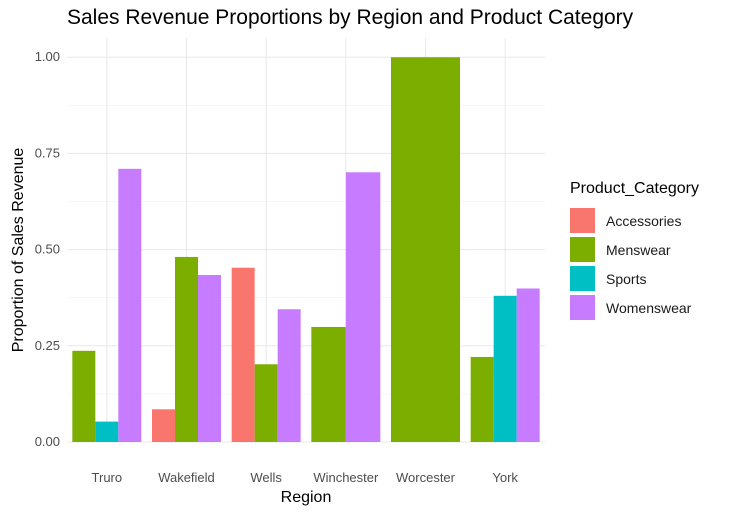 Image resolution: width=735 pixels, height=516 pixels. Describe the element at coordinates (505, 368) in the screenshot. I see `bar-york-sports` at that location.